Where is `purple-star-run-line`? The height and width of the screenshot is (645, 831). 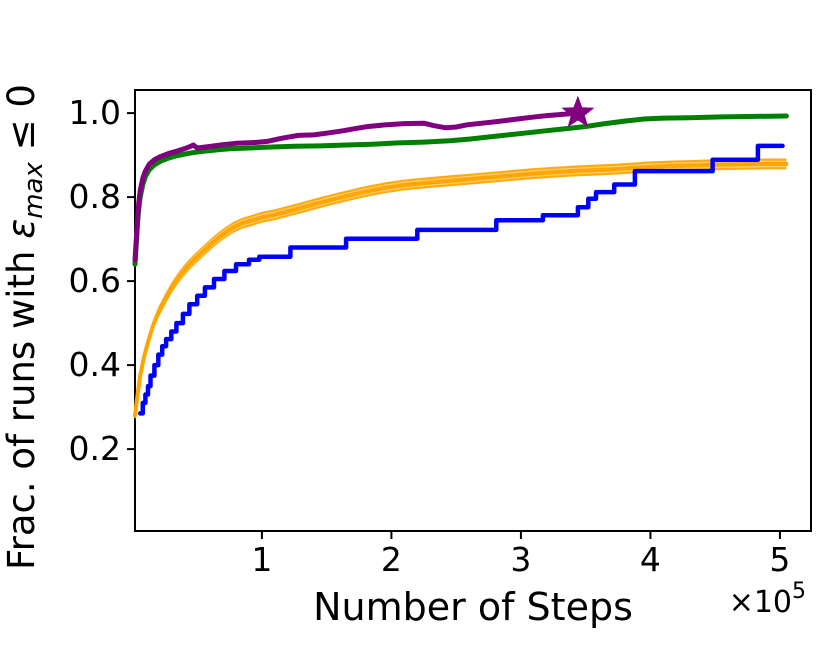 purple-star-run-line is located at coordinates (356, 186).